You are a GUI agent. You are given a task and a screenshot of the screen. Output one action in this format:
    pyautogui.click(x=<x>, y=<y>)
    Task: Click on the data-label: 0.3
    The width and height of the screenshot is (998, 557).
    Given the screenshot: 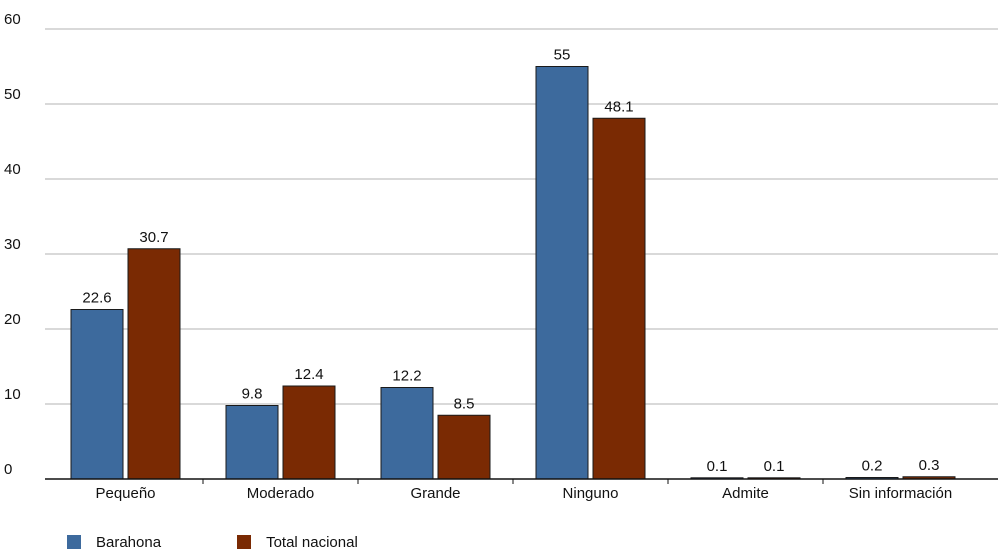 What is the action you would take?
    pyautogui.click(x=929, y=465)
    